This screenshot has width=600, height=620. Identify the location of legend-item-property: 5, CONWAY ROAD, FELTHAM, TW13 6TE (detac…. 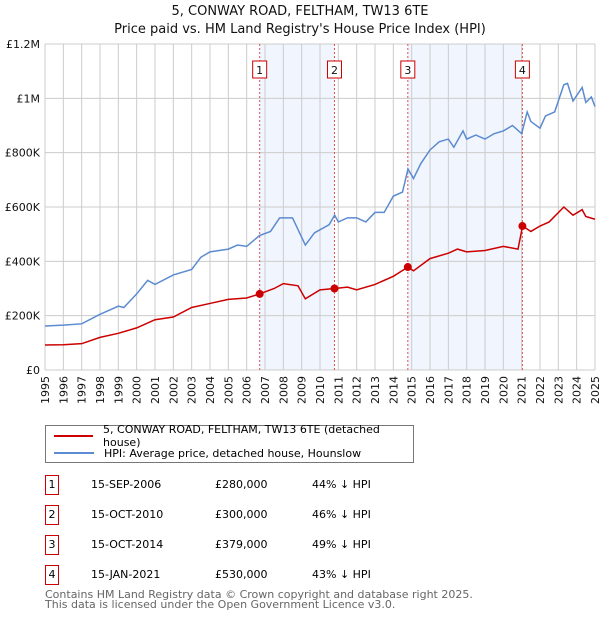
(233, 436).